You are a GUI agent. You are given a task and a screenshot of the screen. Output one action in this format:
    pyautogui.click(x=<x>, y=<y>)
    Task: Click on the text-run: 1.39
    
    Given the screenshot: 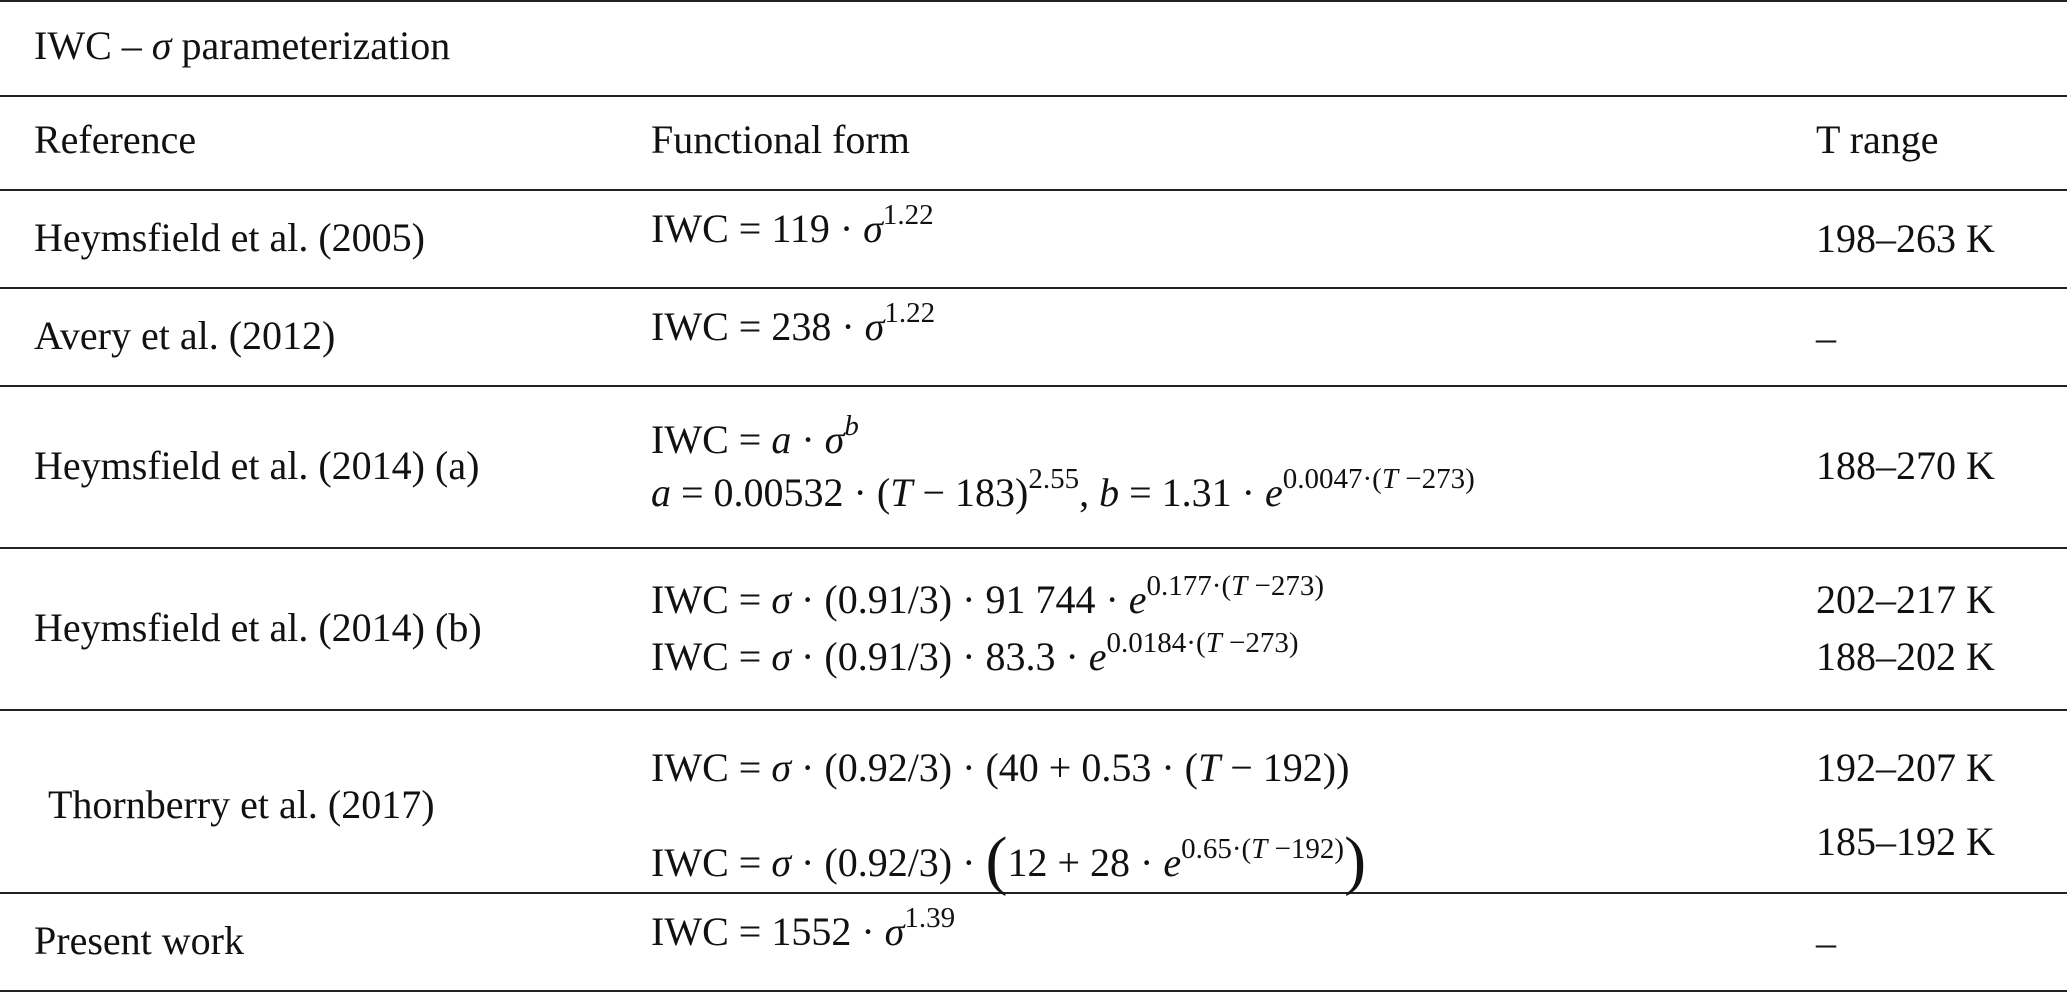 What is the action you would take?
    pyautogui.click(x=930, y=918)
    